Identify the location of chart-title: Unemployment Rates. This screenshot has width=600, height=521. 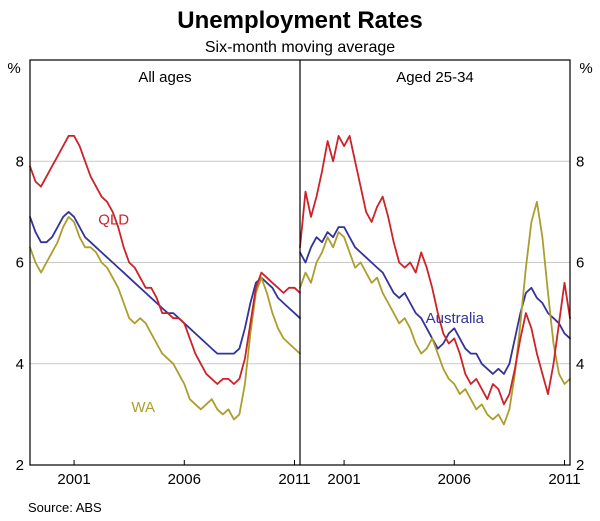
(299, 20).